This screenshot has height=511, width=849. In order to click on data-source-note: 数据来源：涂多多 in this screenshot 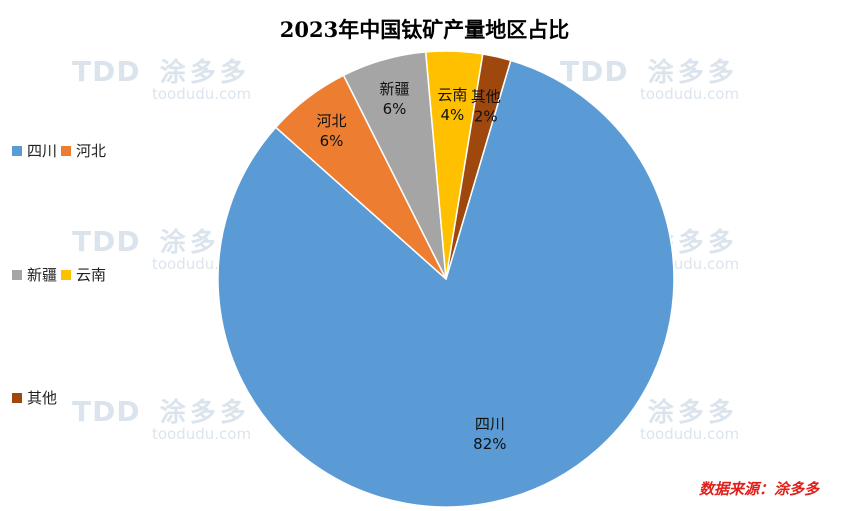, I will do `click(758, 489)`.